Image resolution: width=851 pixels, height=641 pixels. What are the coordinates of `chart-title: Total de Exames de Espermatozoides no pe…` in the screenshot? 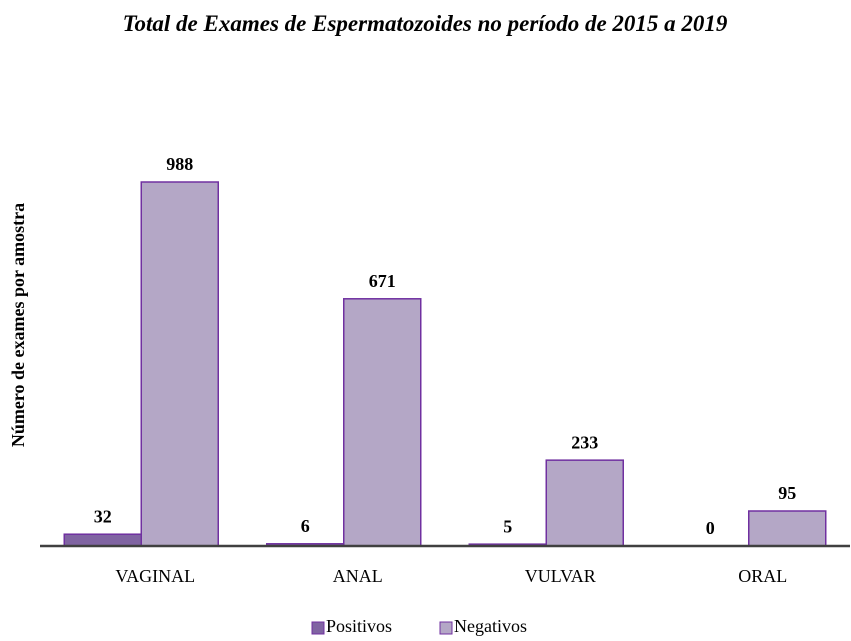 It's located at (425, 23).